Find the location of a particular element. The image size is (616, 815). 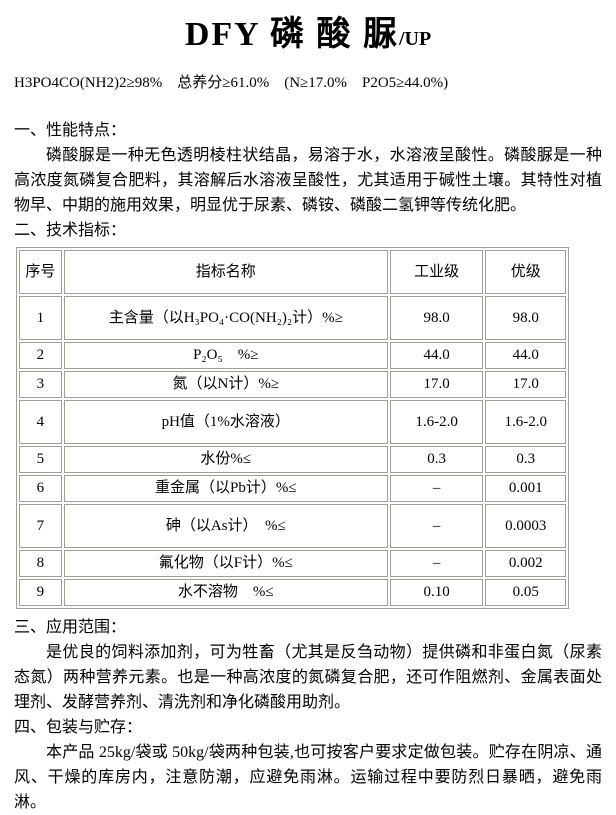

page-title-main: DFY 磷 酸 脲 is located at coordinates (291, 34).